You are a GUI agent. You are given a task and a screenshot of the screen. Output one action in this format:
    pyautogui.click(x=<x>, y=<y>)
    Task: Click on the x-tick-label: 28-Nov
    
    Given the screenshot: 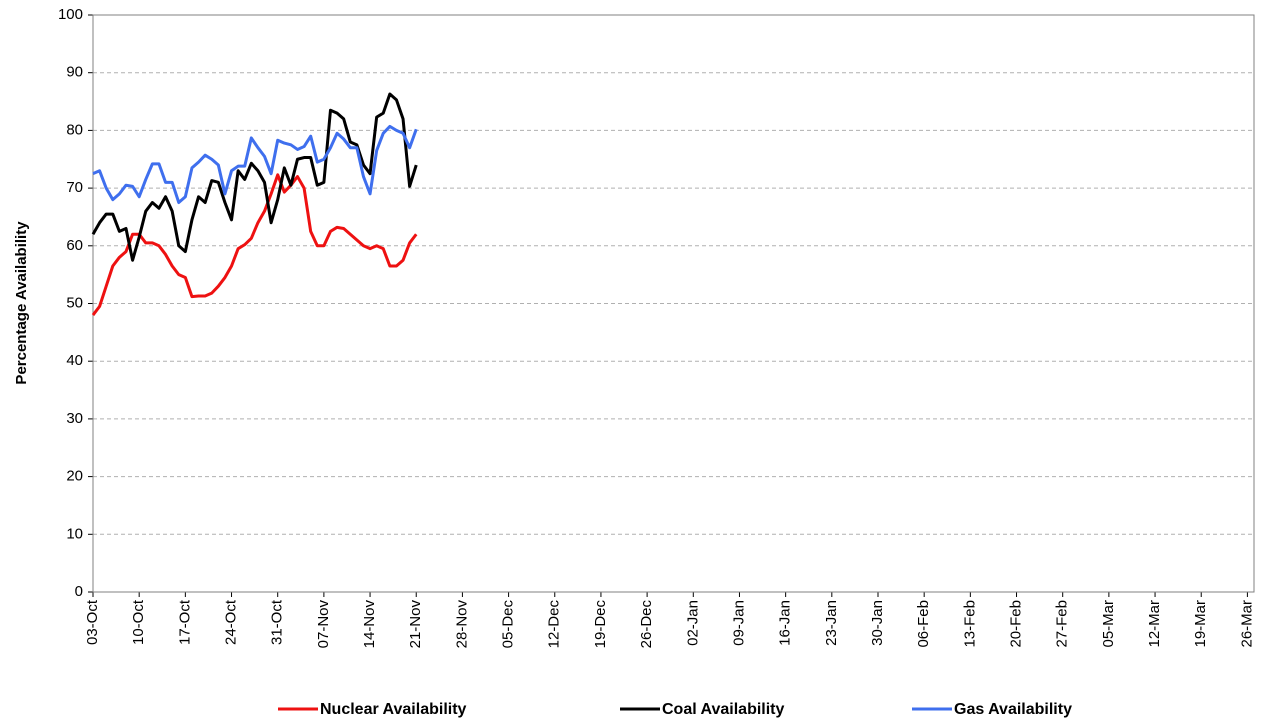 What is the action you would take?
    pyautogui.click(x=461, y=624)
    